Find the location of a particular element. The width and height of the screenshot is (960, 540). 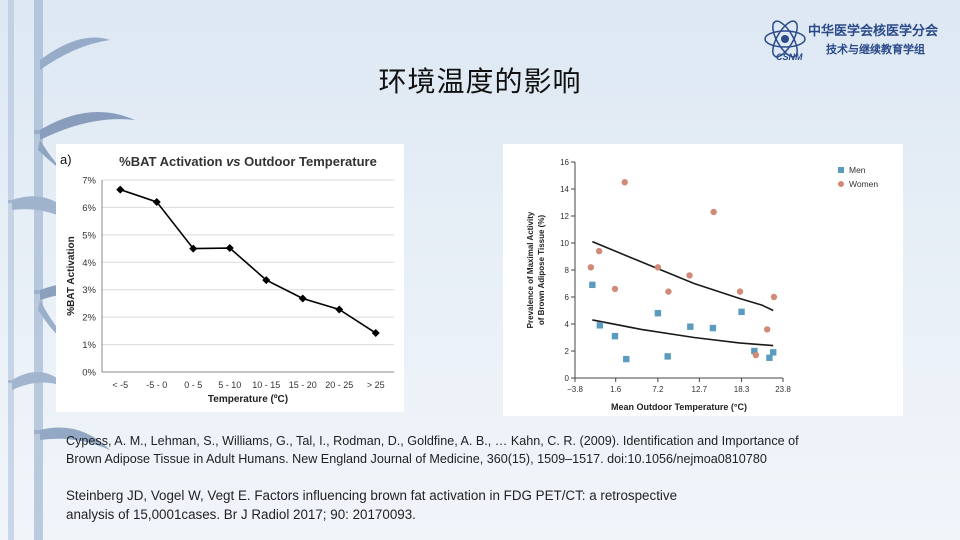

x-tick-label: 12.7 is located at coordinates (700, 389).